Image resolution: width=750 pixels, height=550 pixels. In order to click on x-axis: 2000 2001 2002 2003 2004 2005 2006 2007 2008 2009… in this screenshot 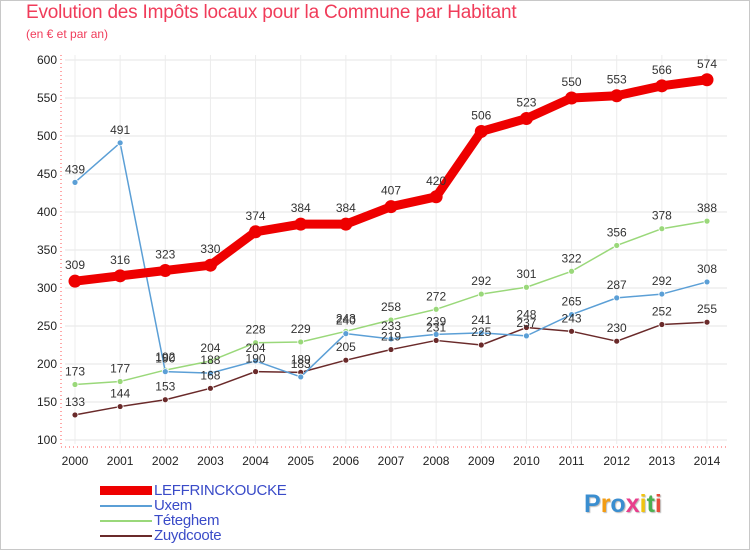, I will do `click(394, 457)`.